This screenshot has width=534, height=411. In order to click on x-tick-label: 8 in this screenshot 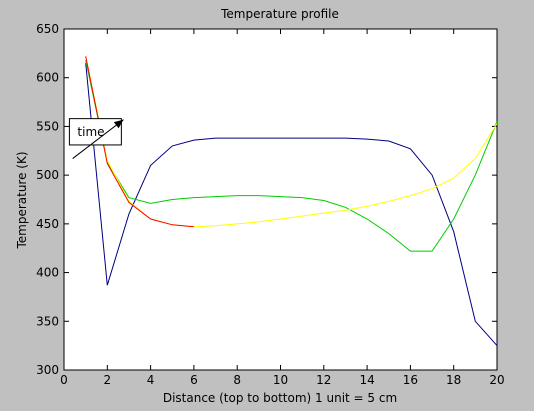, I will do `click(237, 380)`.